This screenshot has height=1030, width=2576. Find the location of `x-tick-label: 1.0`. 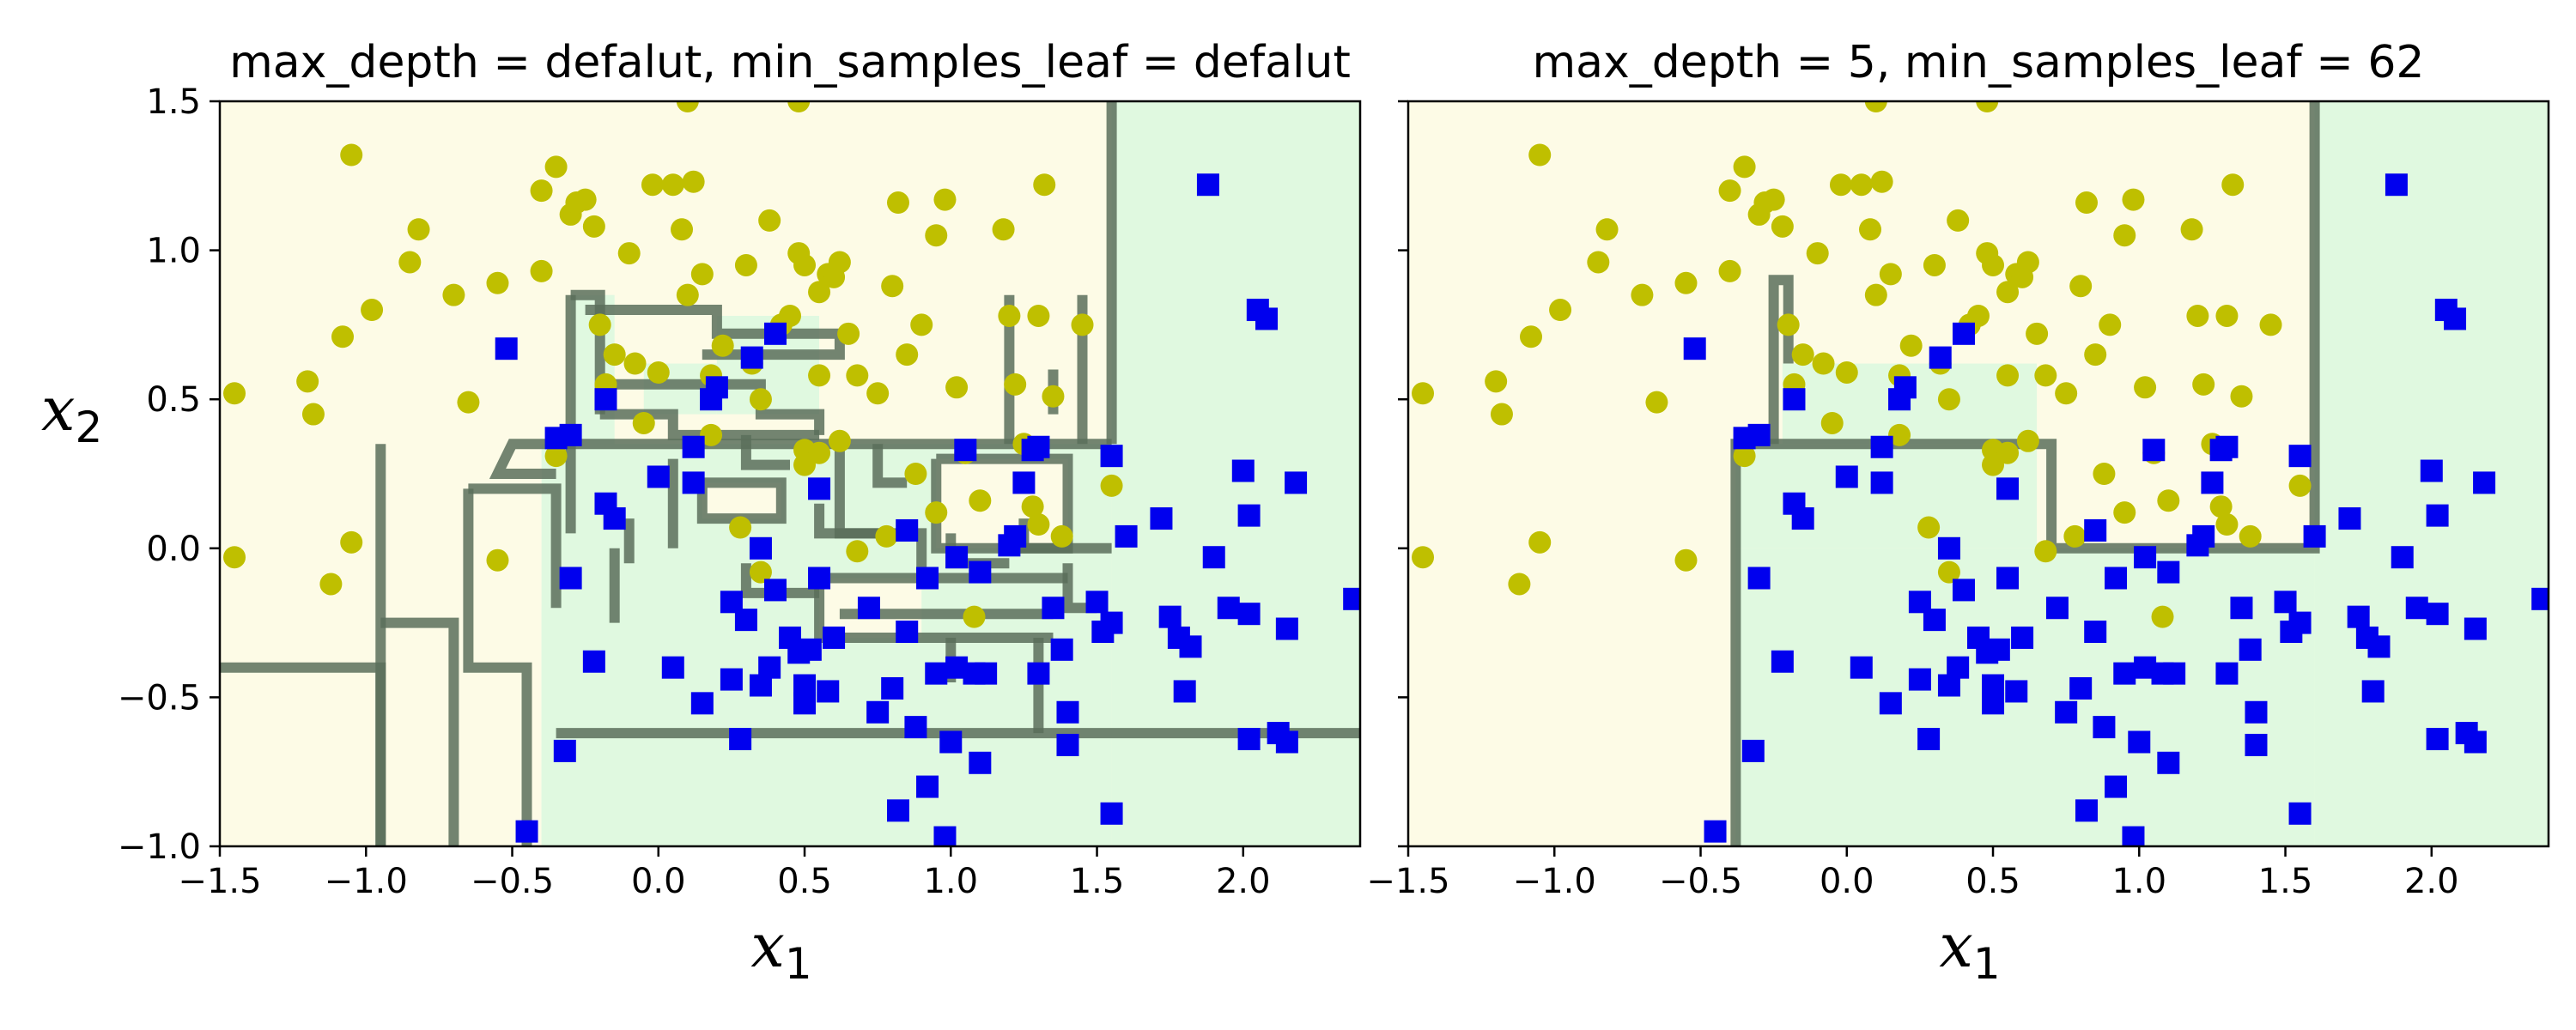

x-tick-label: 1.0 is located at coordinates (2138, 881).